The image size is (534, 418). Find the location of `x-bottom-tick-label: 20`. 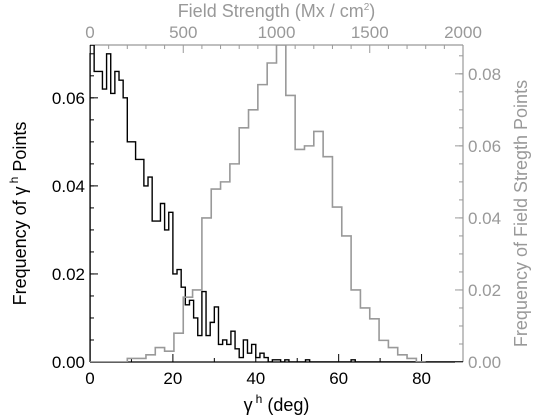

x-bottom-tick-label: 20 is located at coordinates (172, 378).